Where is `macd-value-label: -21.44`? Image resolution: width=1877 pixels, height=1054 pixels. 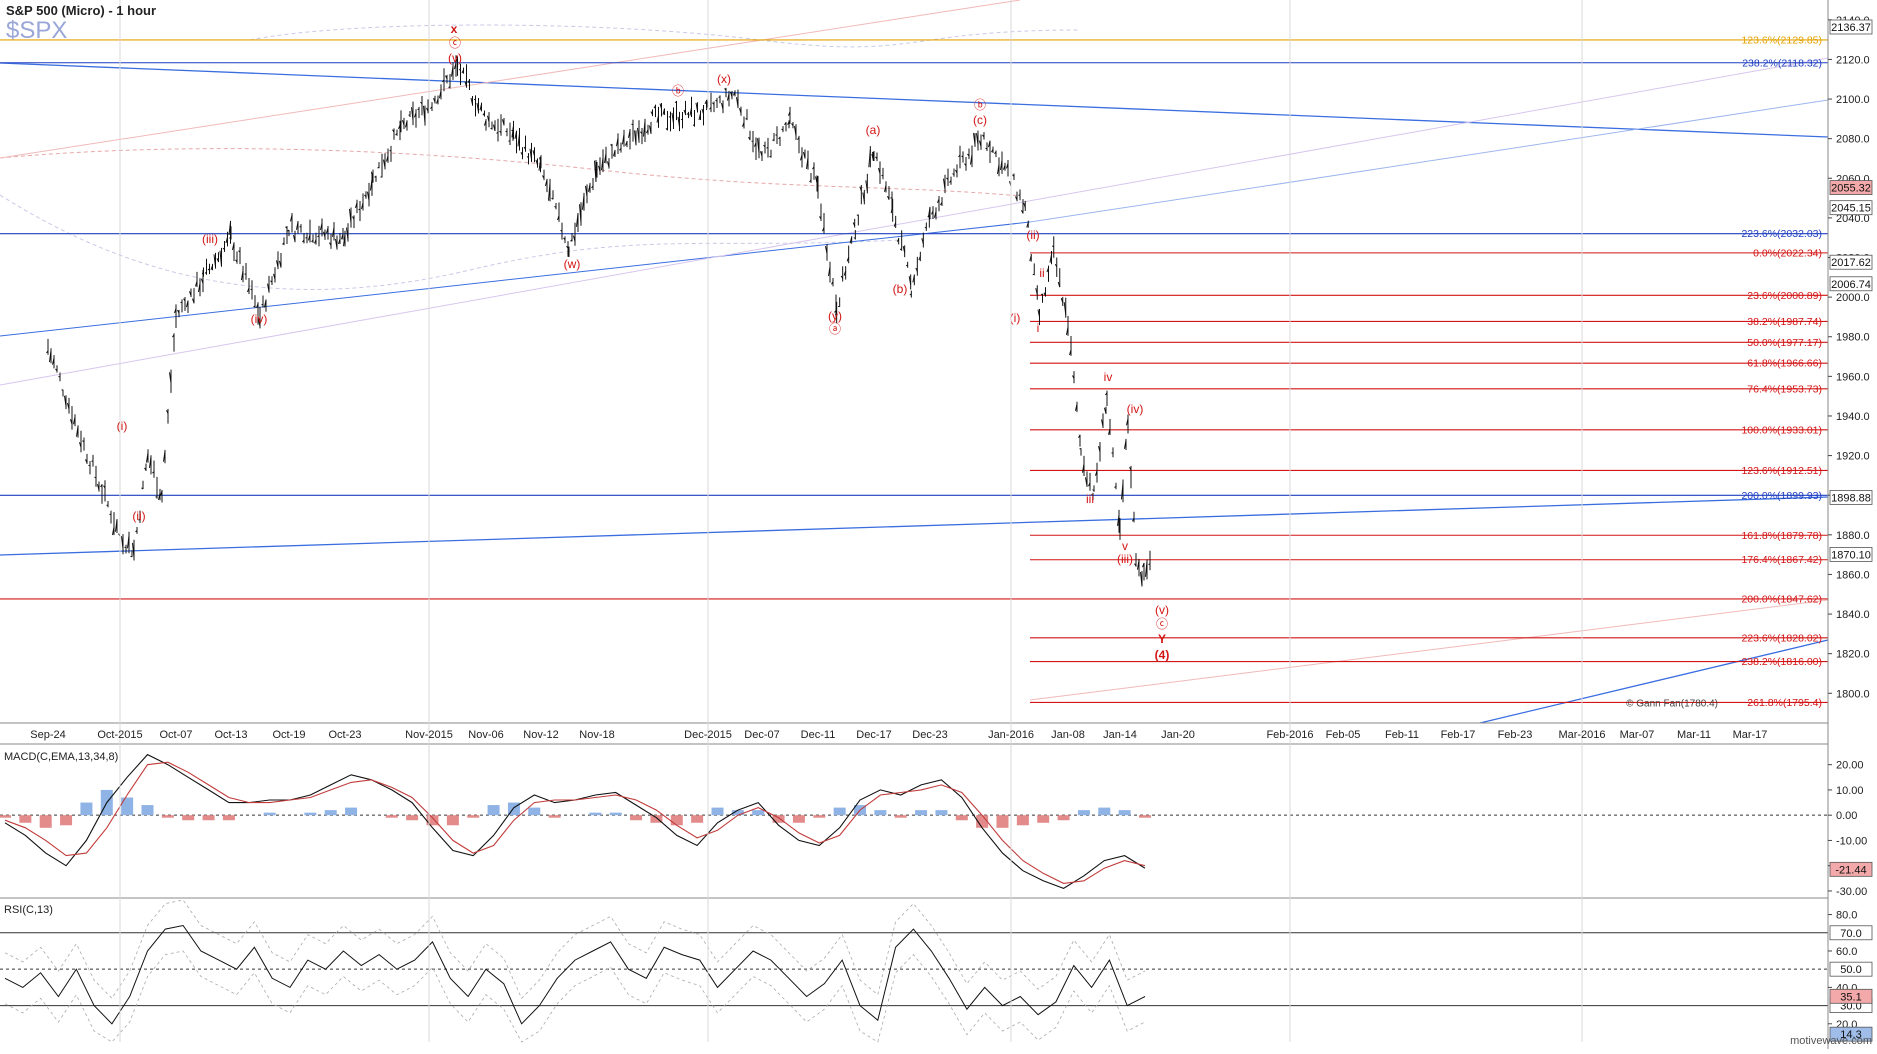 macd-value-label: -21.44 is located at coordinates (1850, 870).